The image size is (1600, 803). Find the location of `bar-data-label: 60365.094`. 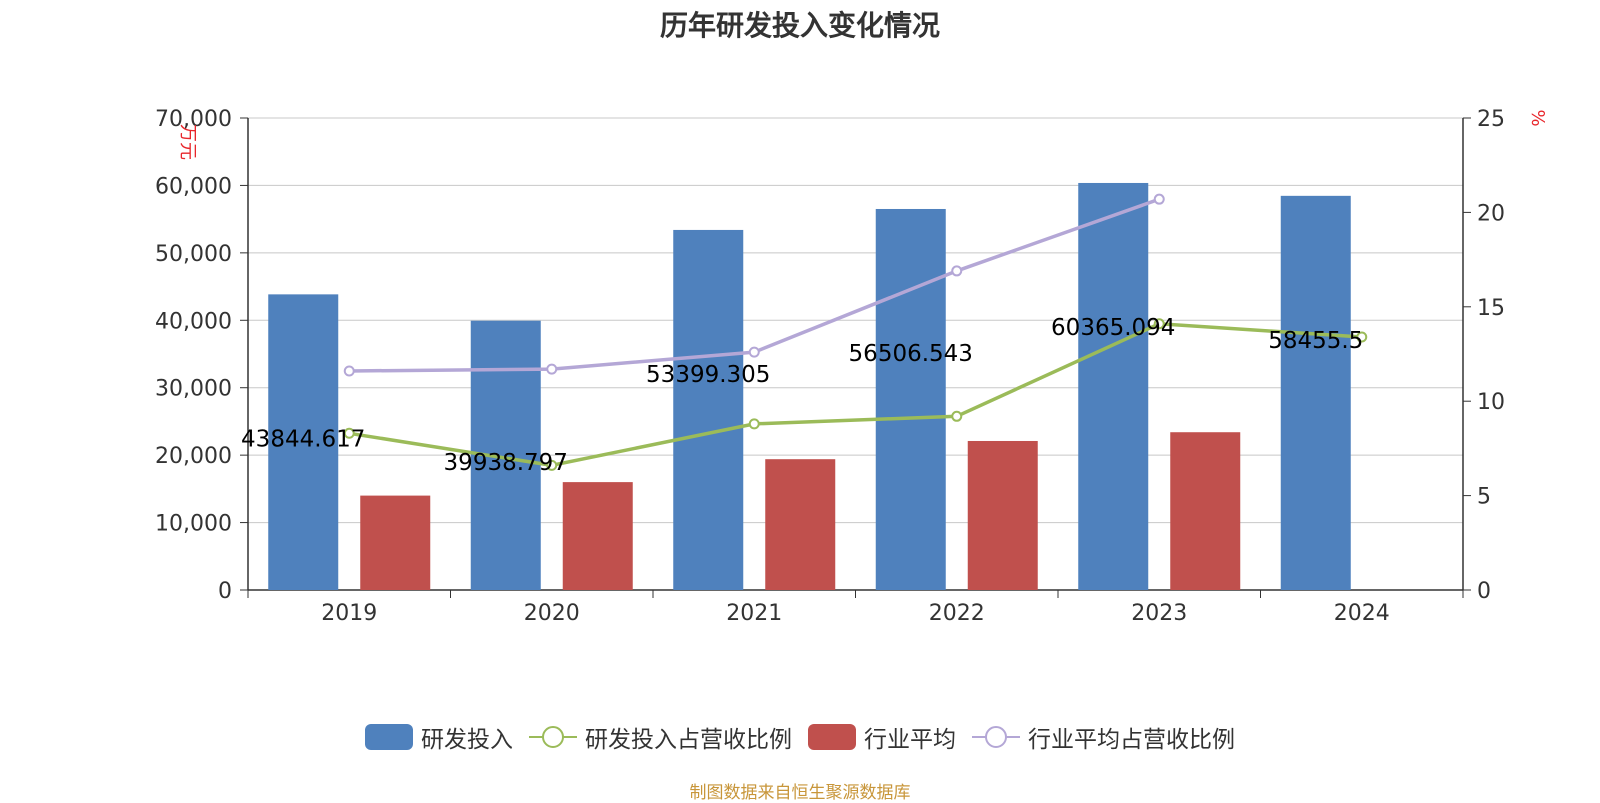

bar-data-label: 60365.094 is located at coordinates (1113, 328).